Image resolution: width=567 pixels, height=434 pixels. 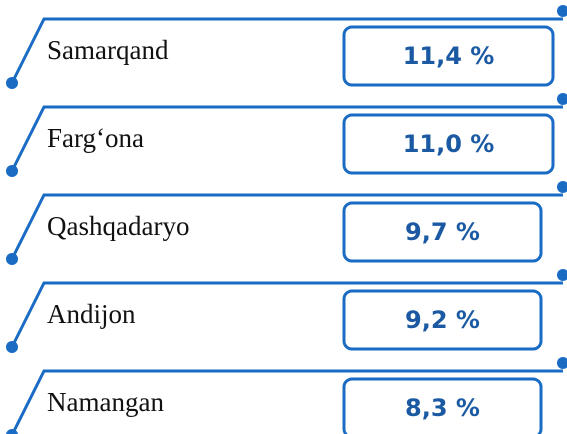 What do you see at coordinates (105, 402) in the screenshot?
I see `region-name: Namangan` at bounding box center [105, 402].